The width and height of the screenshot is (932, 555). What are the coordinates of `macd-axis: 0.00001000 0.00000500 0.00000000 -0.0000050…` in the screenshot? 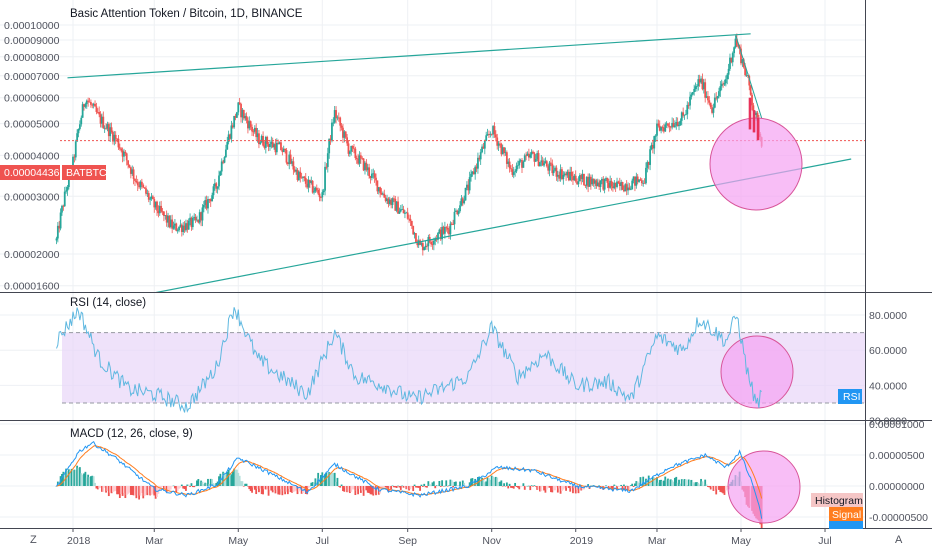 It's located at (898, 471).